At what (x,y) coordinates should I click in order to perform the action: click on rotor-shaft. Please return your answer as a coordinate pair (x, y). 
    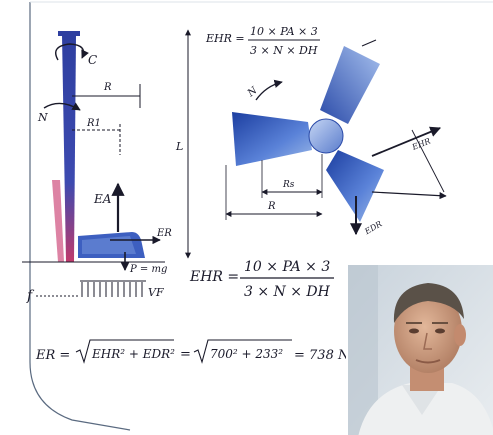
    Looking at the image, I should click on (369, 43).